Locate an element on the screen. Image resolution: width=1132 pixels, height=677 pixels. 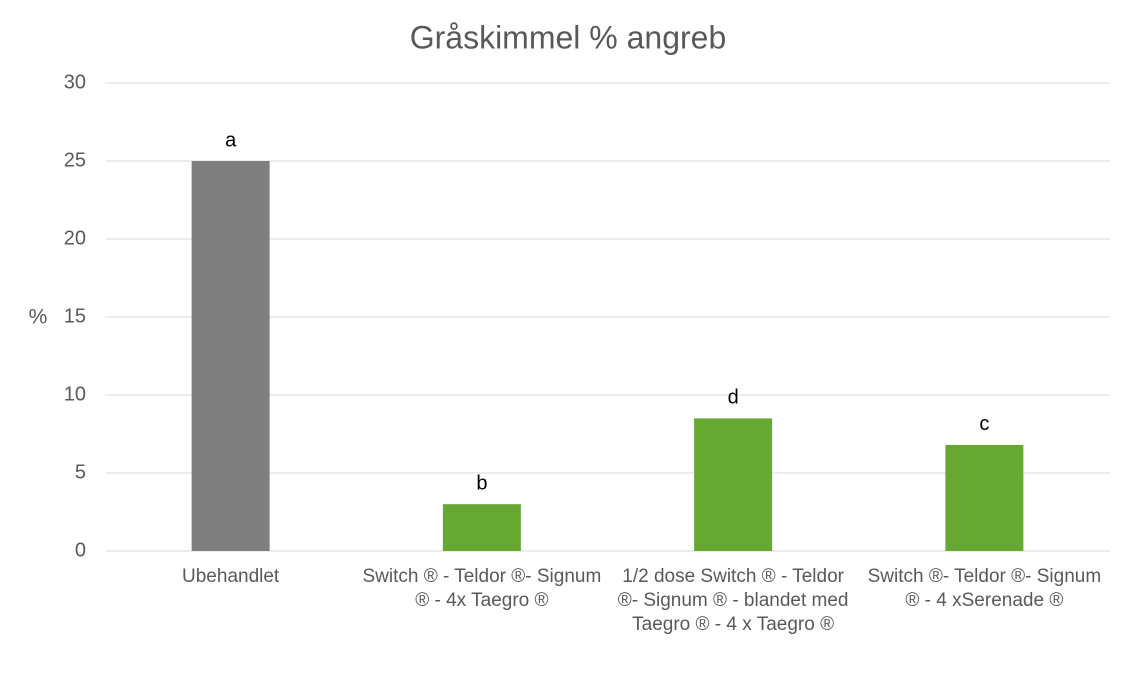
chart-title: Gråskimmel % angreb is located at coordinates (568, 37).